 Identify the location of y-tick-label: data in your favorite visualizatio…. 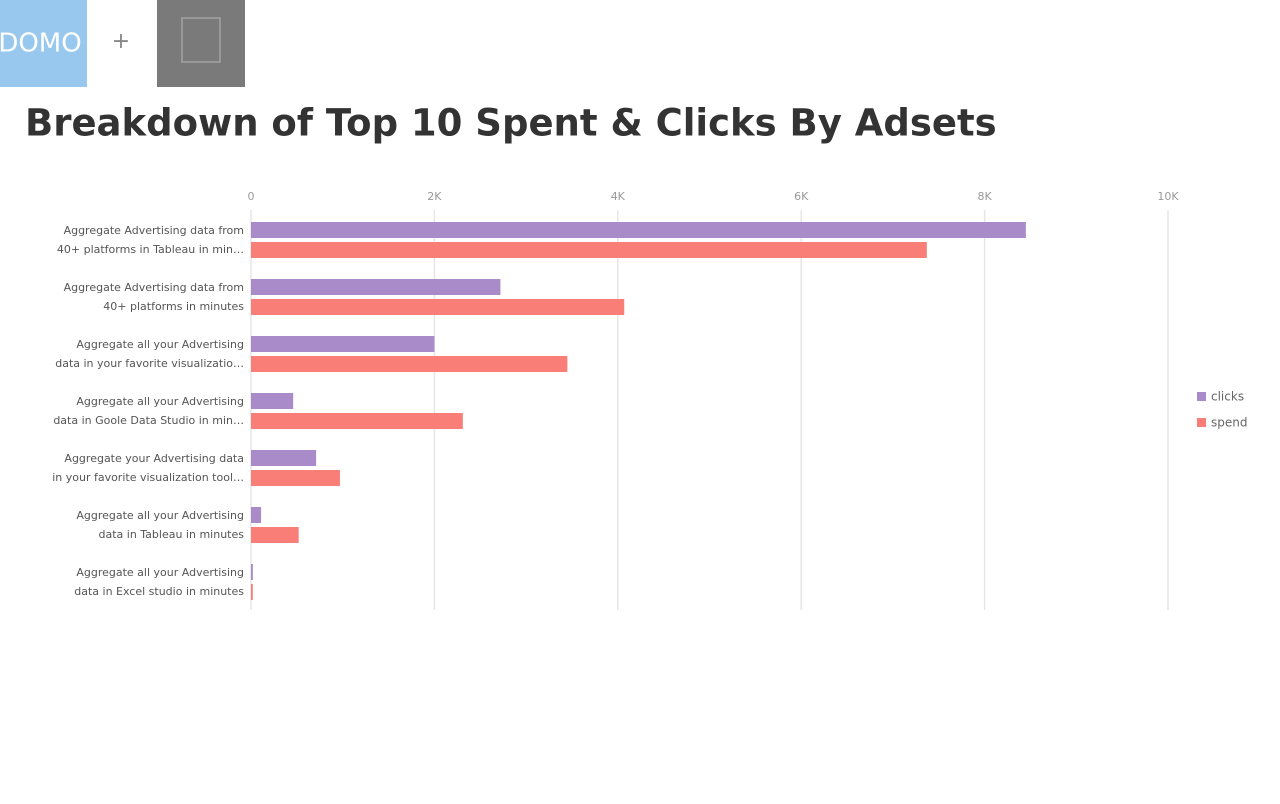
(149, 363).